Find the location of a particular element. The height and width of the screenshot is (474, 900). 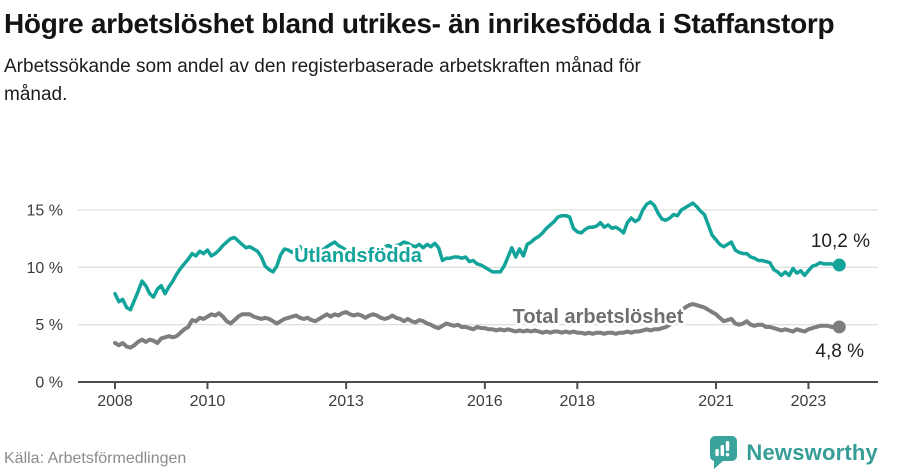

y-tick-label: 0 % is located at coordinates (49, 383).